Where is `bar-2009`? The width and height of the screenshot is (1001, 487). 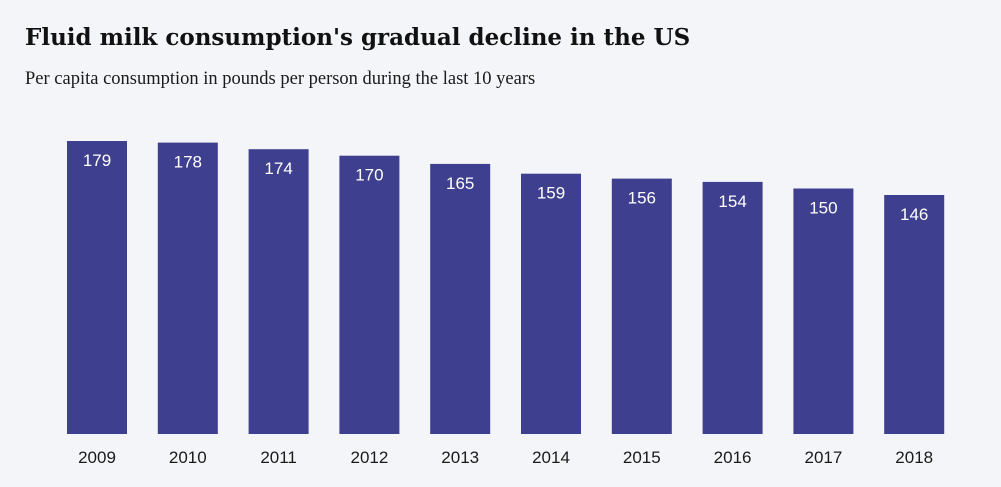
bar-2009 is located at coordinates (97, 287).